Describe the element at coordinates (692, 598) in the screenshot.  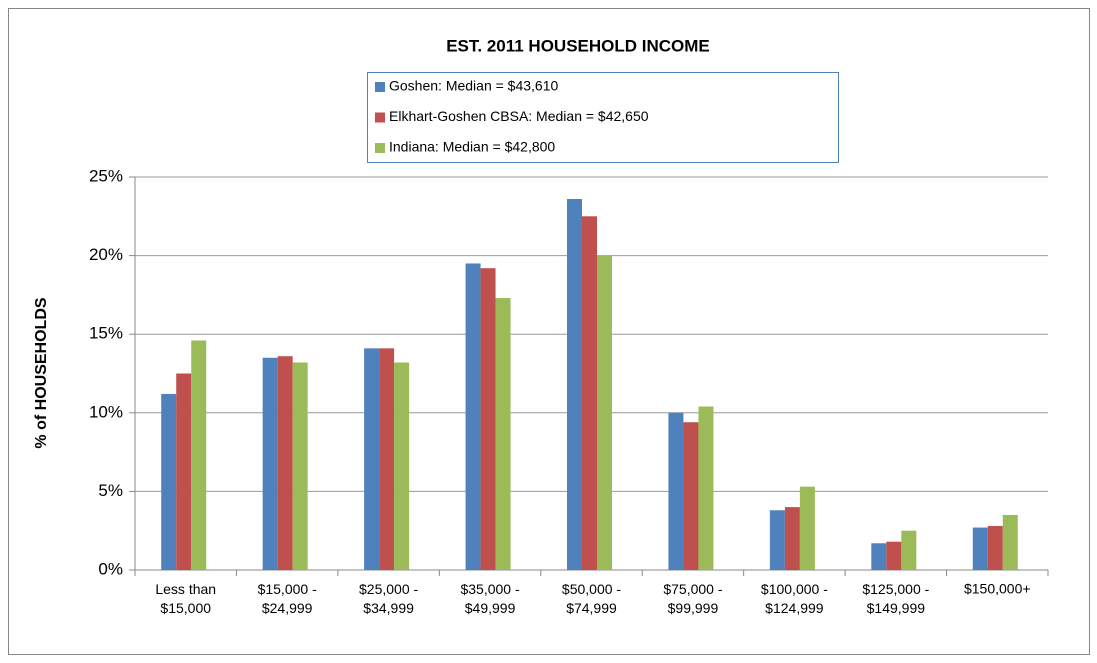
I see `x-tick-label: $75,000 -$99,999` at that location.